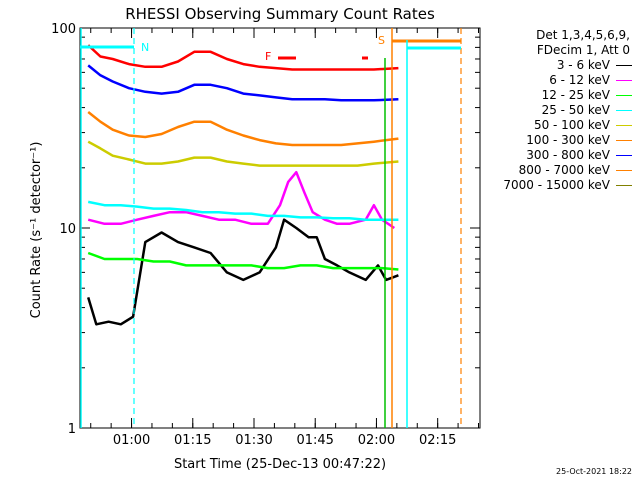  What do you see at coordinates (72, 429) in the screenshot?
I see `y-tick-label: 1` at bounding box center [72, 429].